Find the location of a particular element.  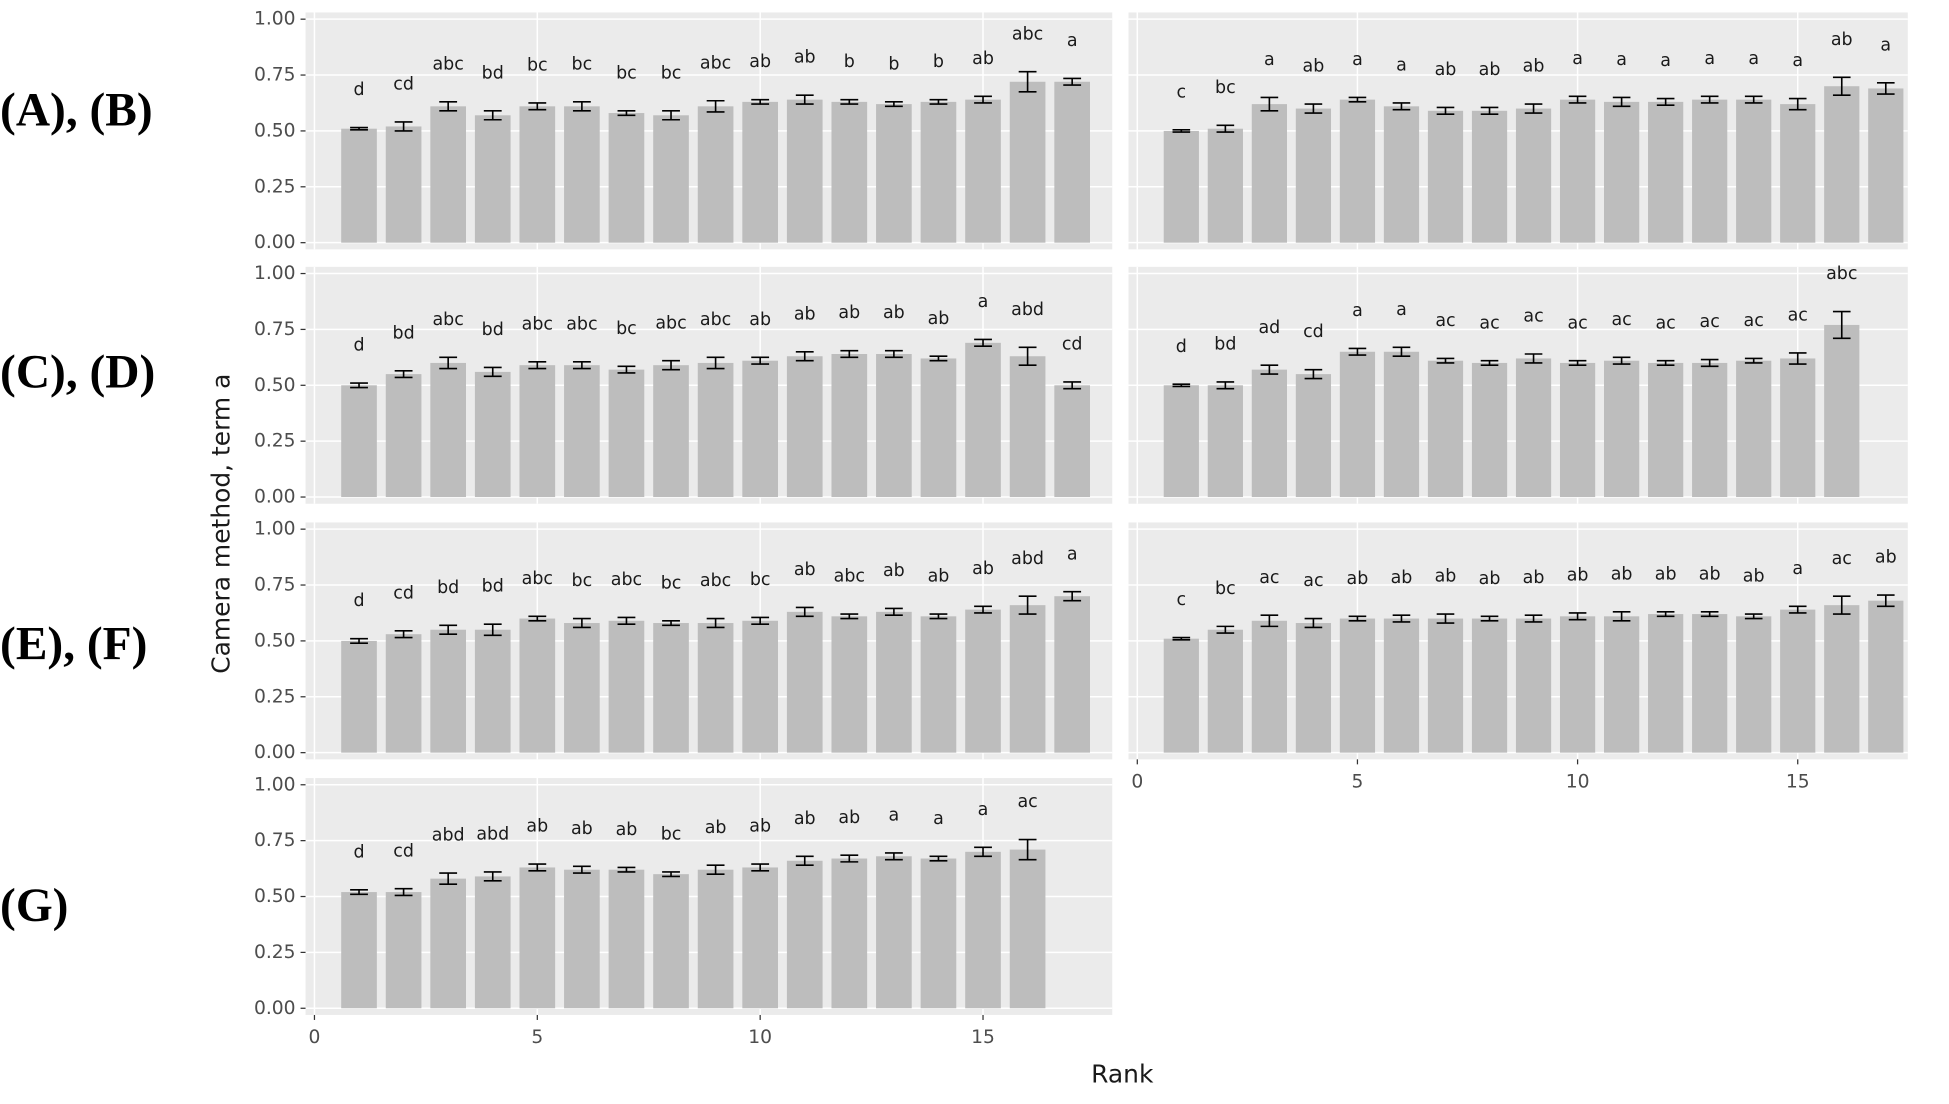

x-tick-label: 5 is located at coordinates (537, 1037).